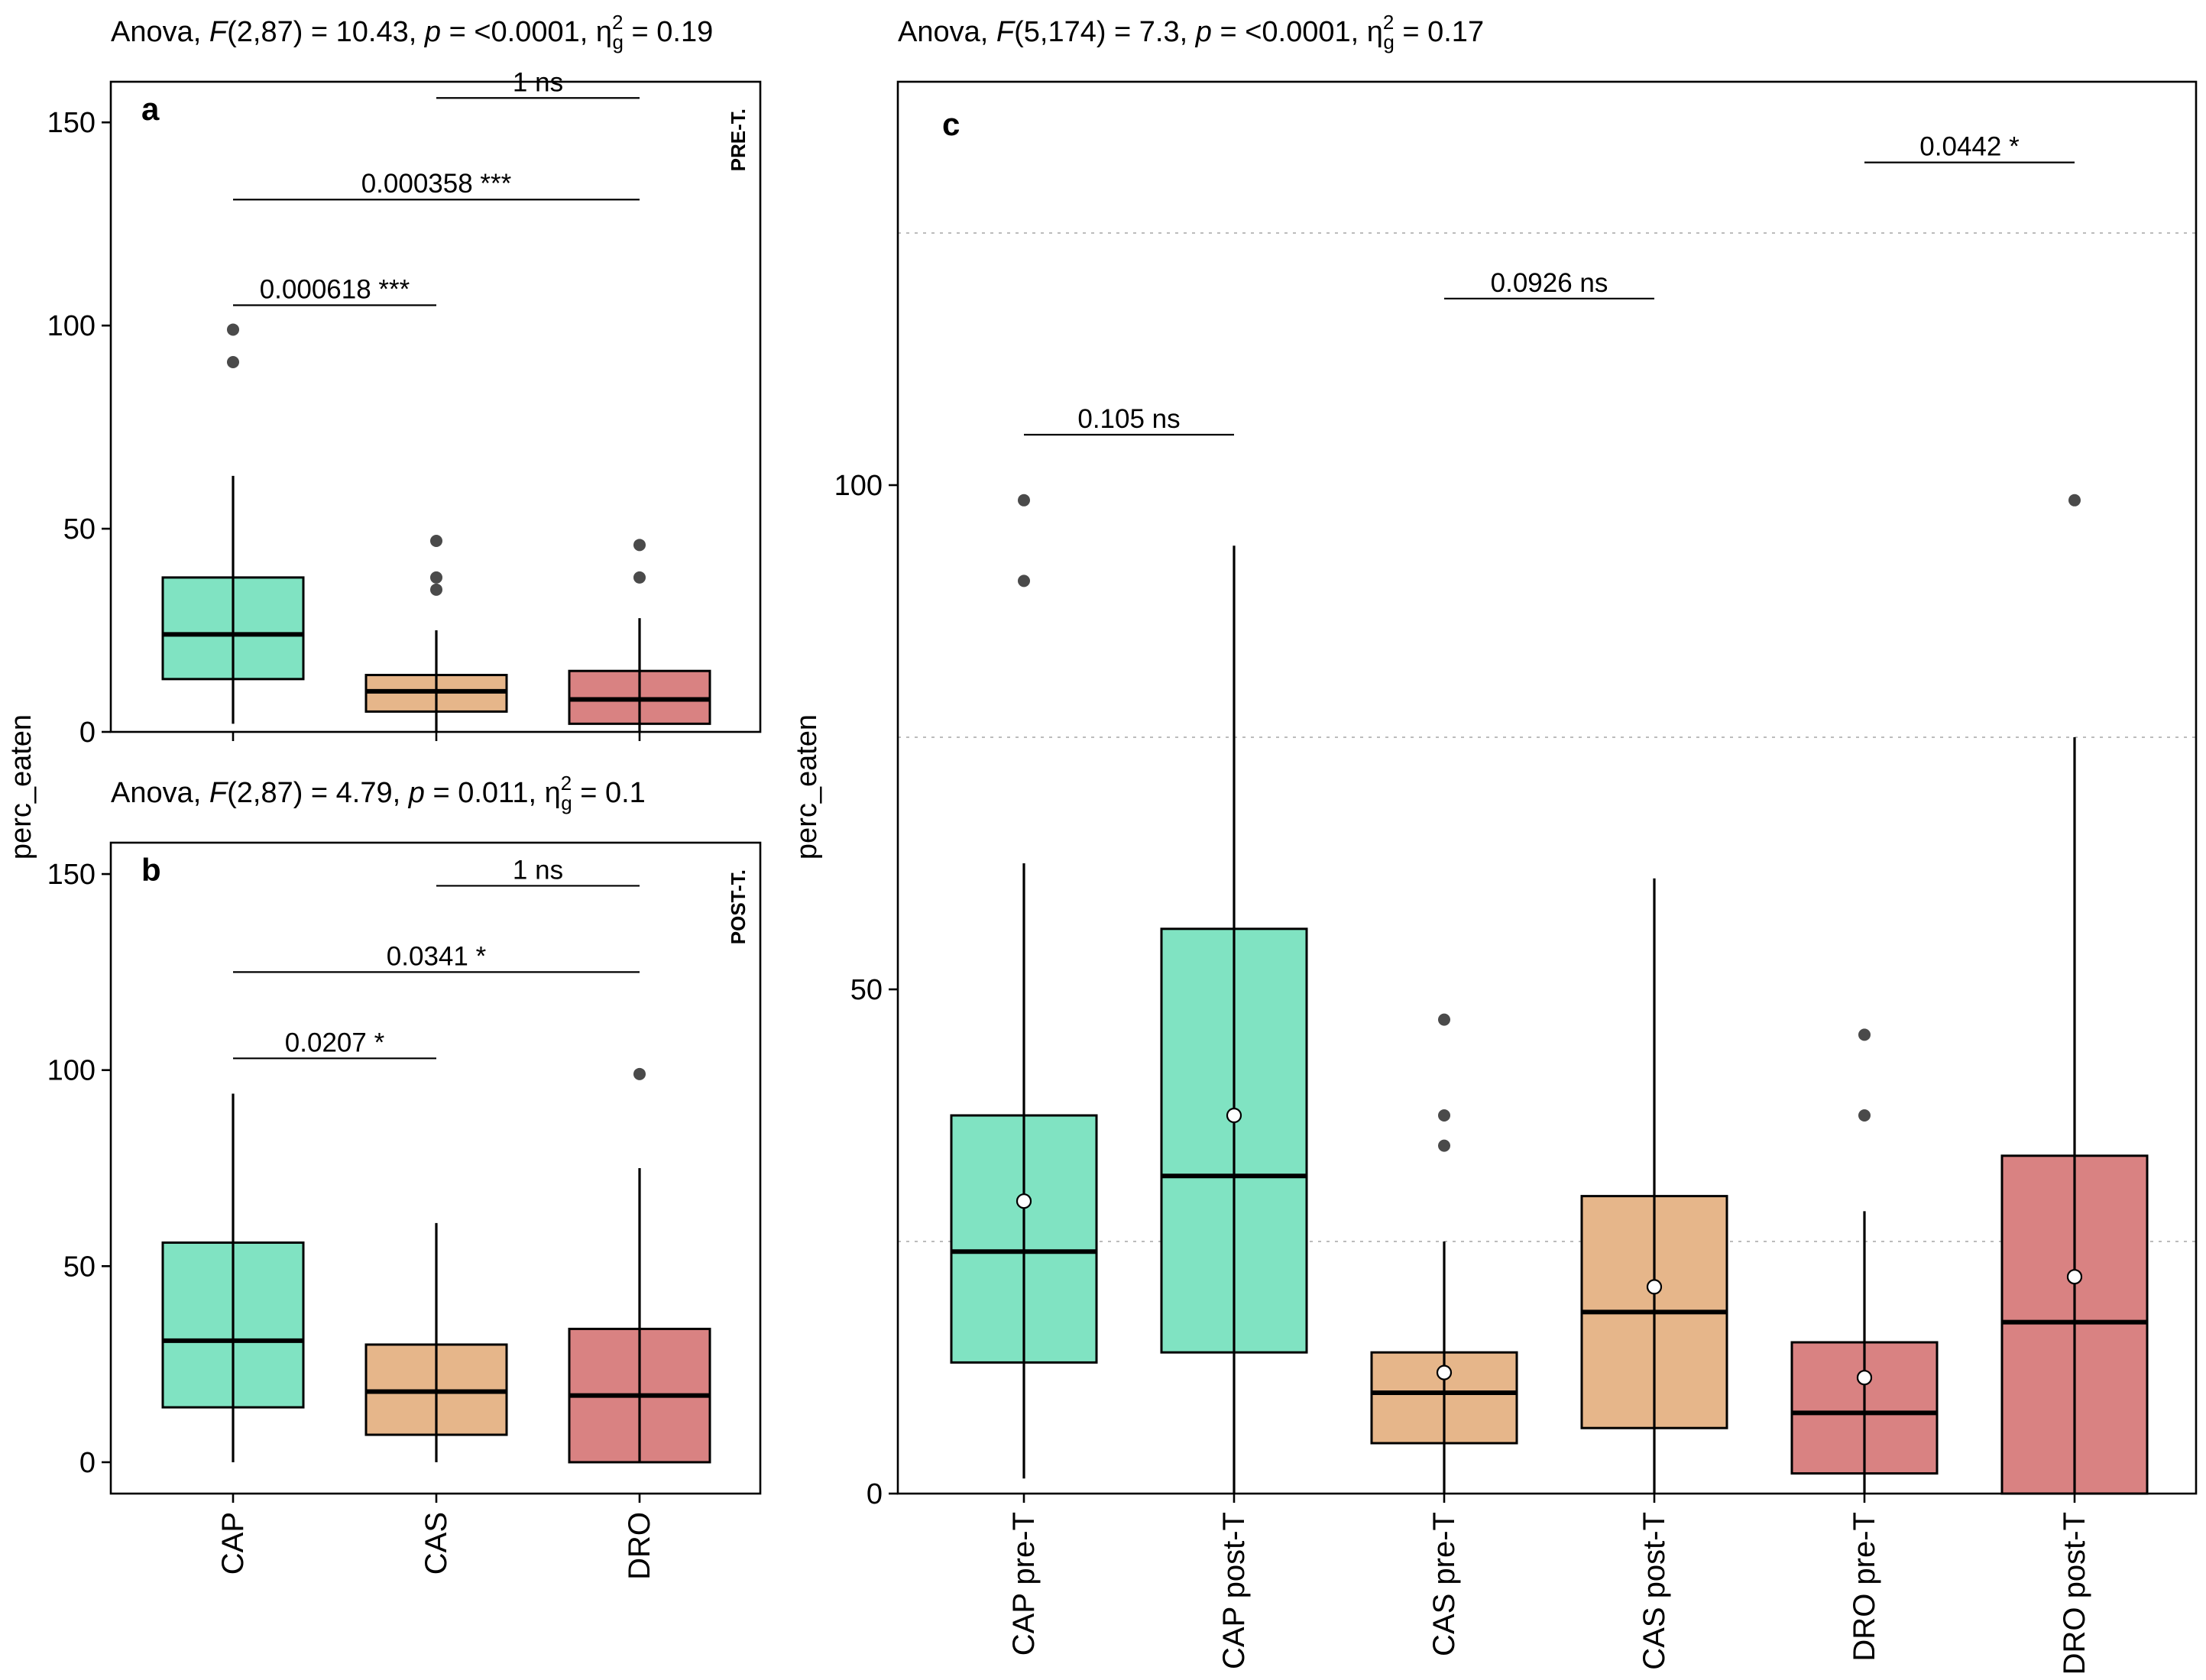 The height and width of the screenshot is (1680, 2206). I want to click on comparison-label: 1 ns, so click(538, 870).